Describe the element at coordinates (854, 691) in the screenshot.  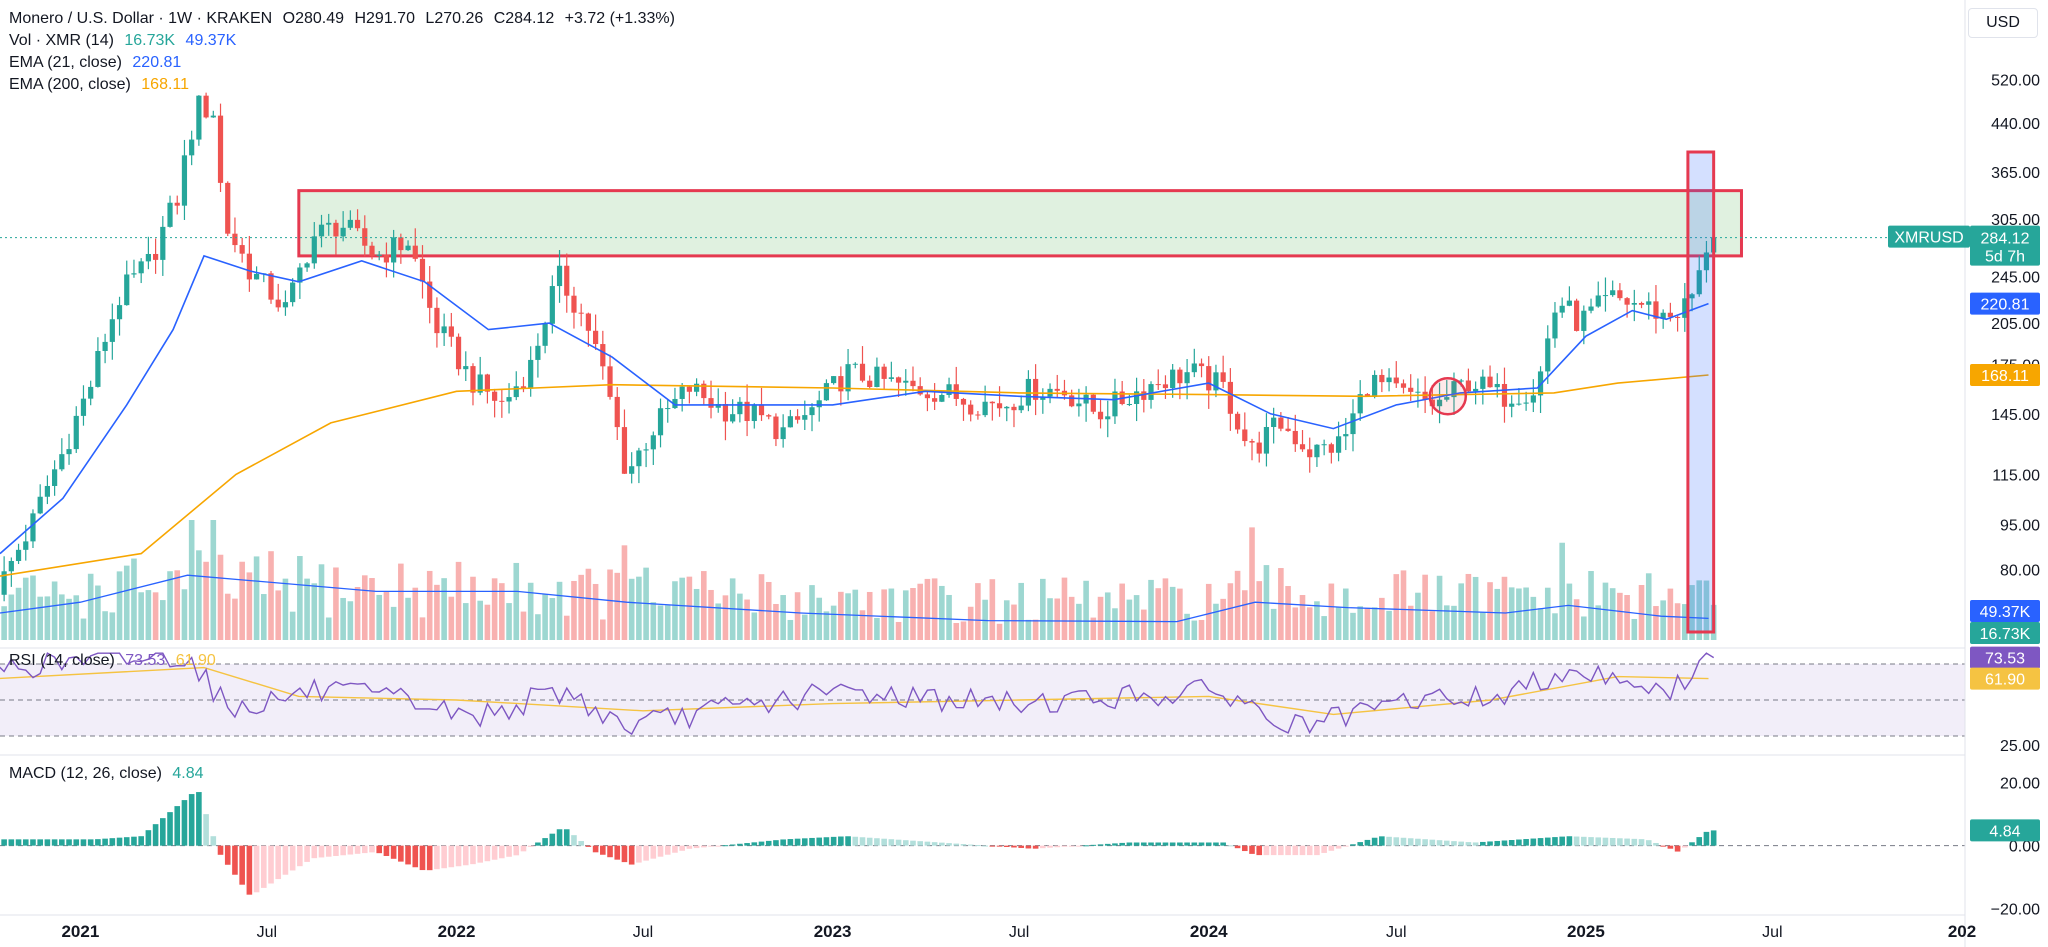
I see `rsi-ma-line` at that location.